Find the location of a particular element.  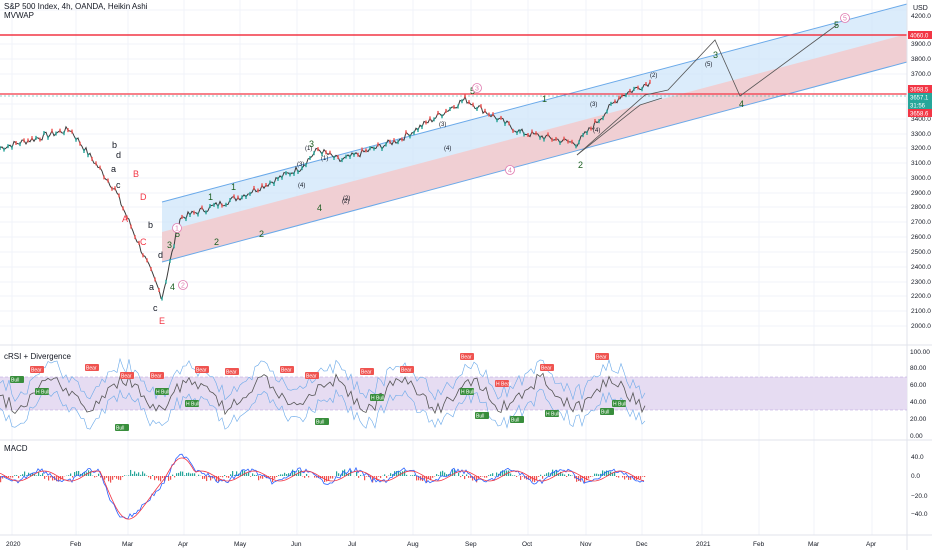

bull-divergence-badge: Bull is located at coordinates (517, 420).